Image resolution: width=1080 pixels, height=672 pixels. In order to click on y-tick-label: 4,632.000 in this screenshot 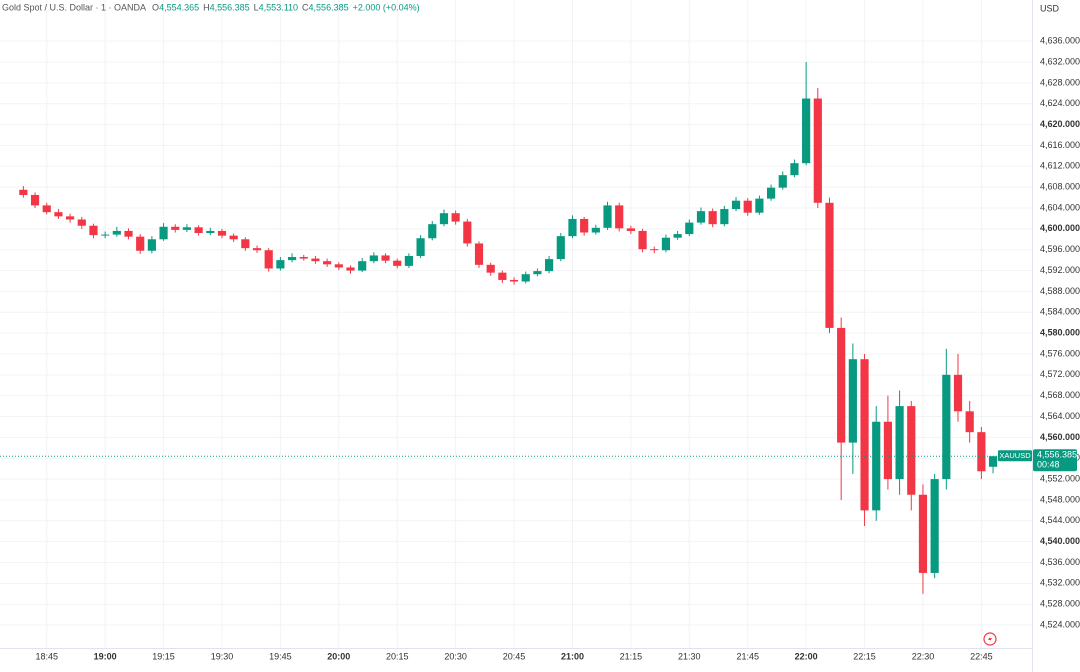, I will do `click(1060, 61)`.